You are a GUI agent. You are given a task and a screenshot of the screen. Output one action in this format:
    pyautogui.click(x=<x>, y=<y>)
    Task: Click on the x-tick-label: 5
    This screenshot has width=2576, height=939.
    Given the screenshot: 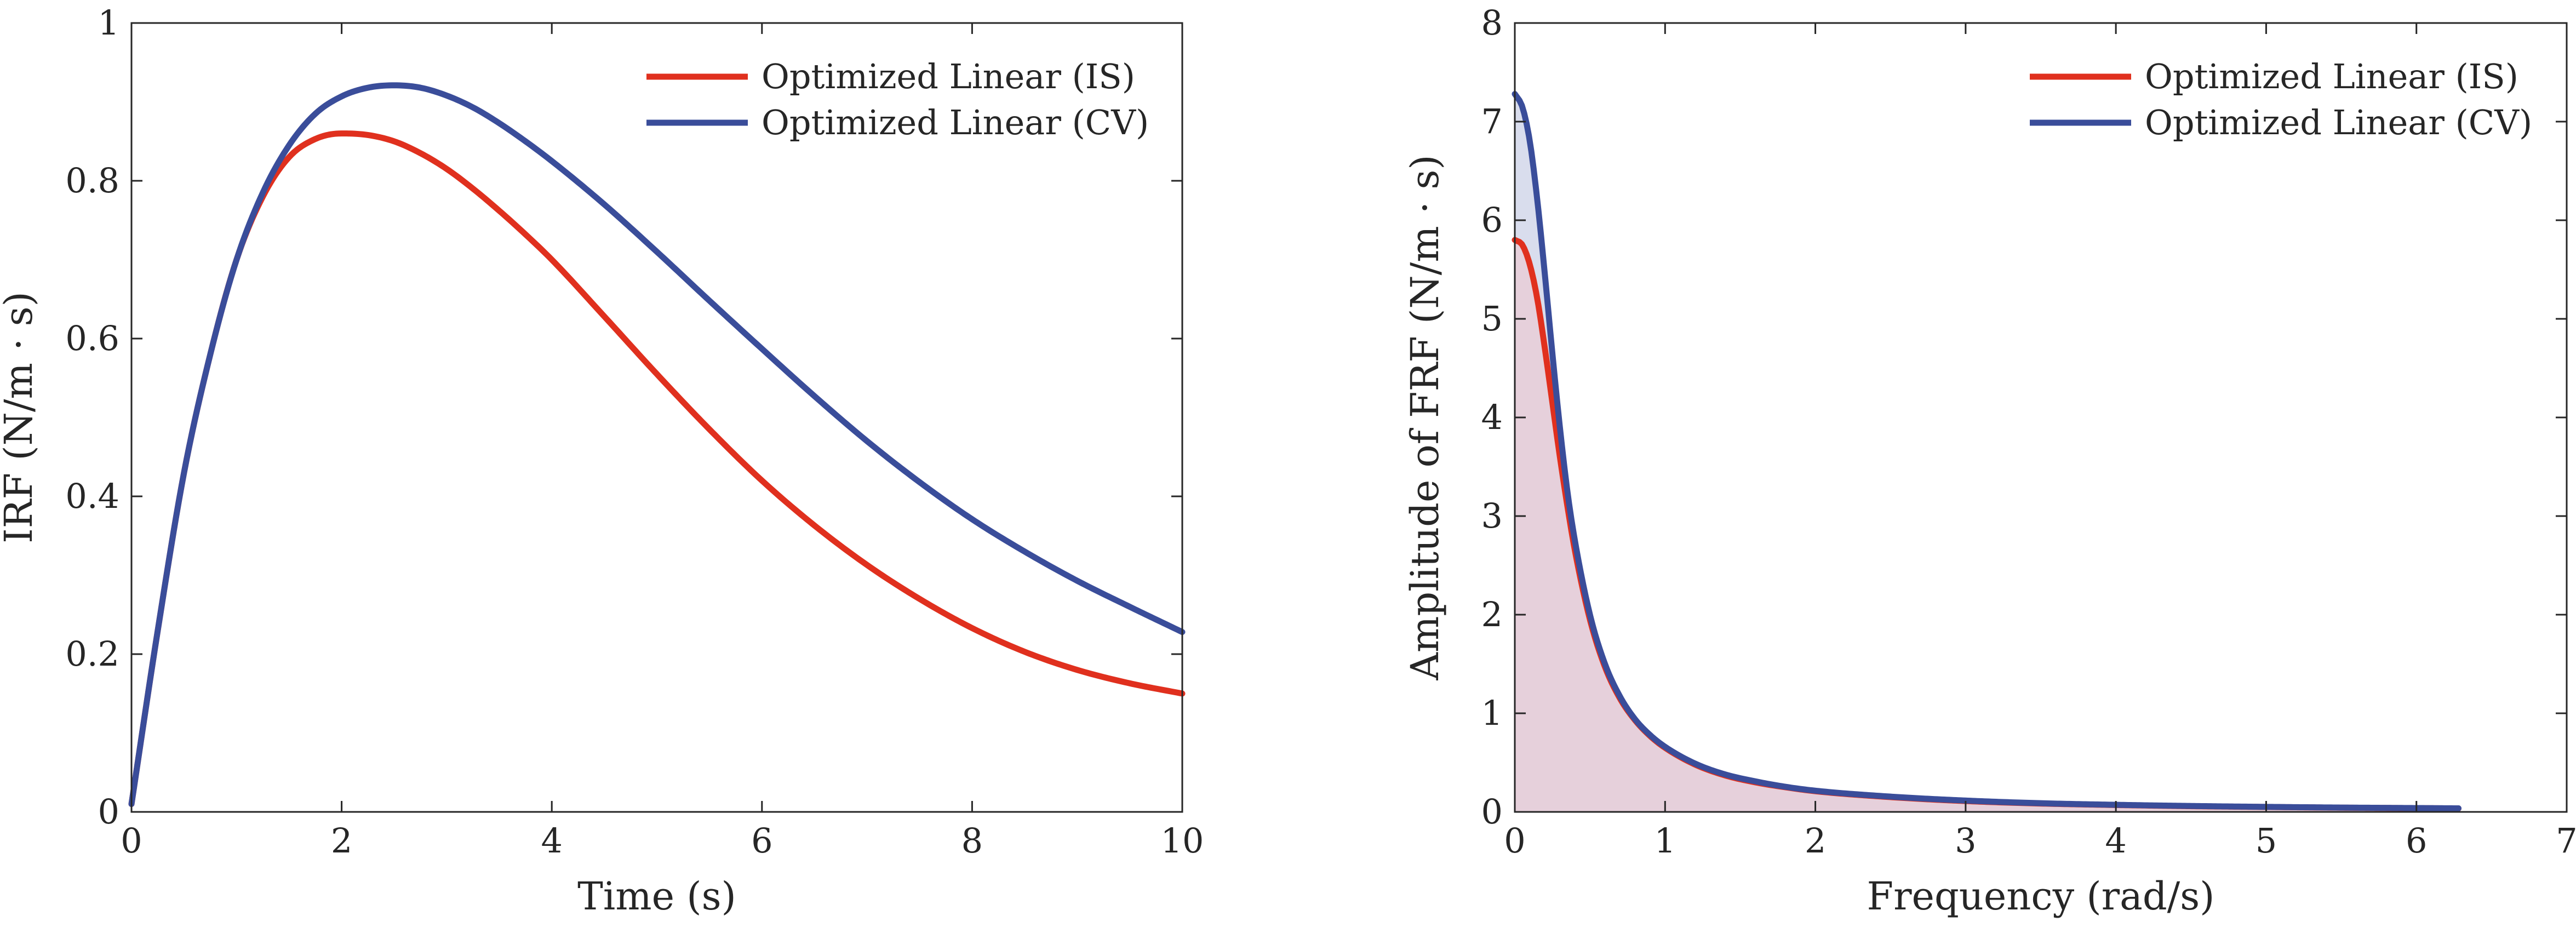 What is the action you would take?
    pyautogui.click(x=2266, y=841)
    